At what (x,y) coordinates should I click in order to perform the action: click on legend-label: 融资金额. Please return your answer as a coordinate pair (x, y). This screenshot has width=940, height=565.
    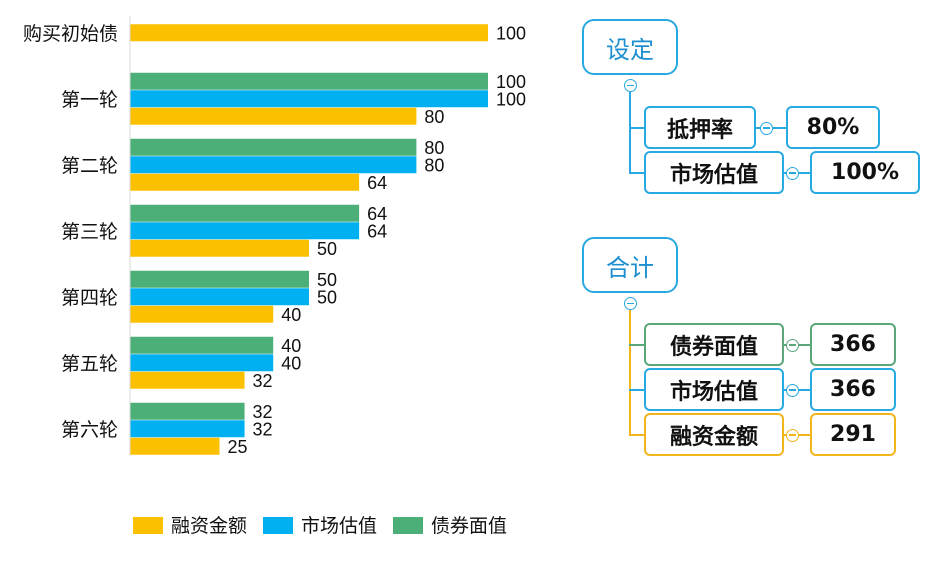
    Looking at the image, I should click on (209, 526).